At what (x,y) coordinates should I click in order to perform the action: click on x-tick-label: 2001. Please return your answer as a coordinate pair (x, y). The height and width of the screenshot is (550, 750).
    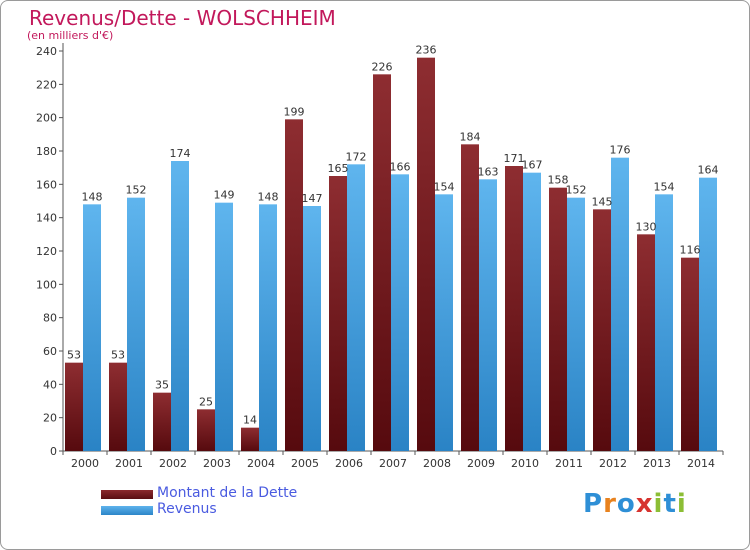
    Looking at the image, I should click on (129, 463).